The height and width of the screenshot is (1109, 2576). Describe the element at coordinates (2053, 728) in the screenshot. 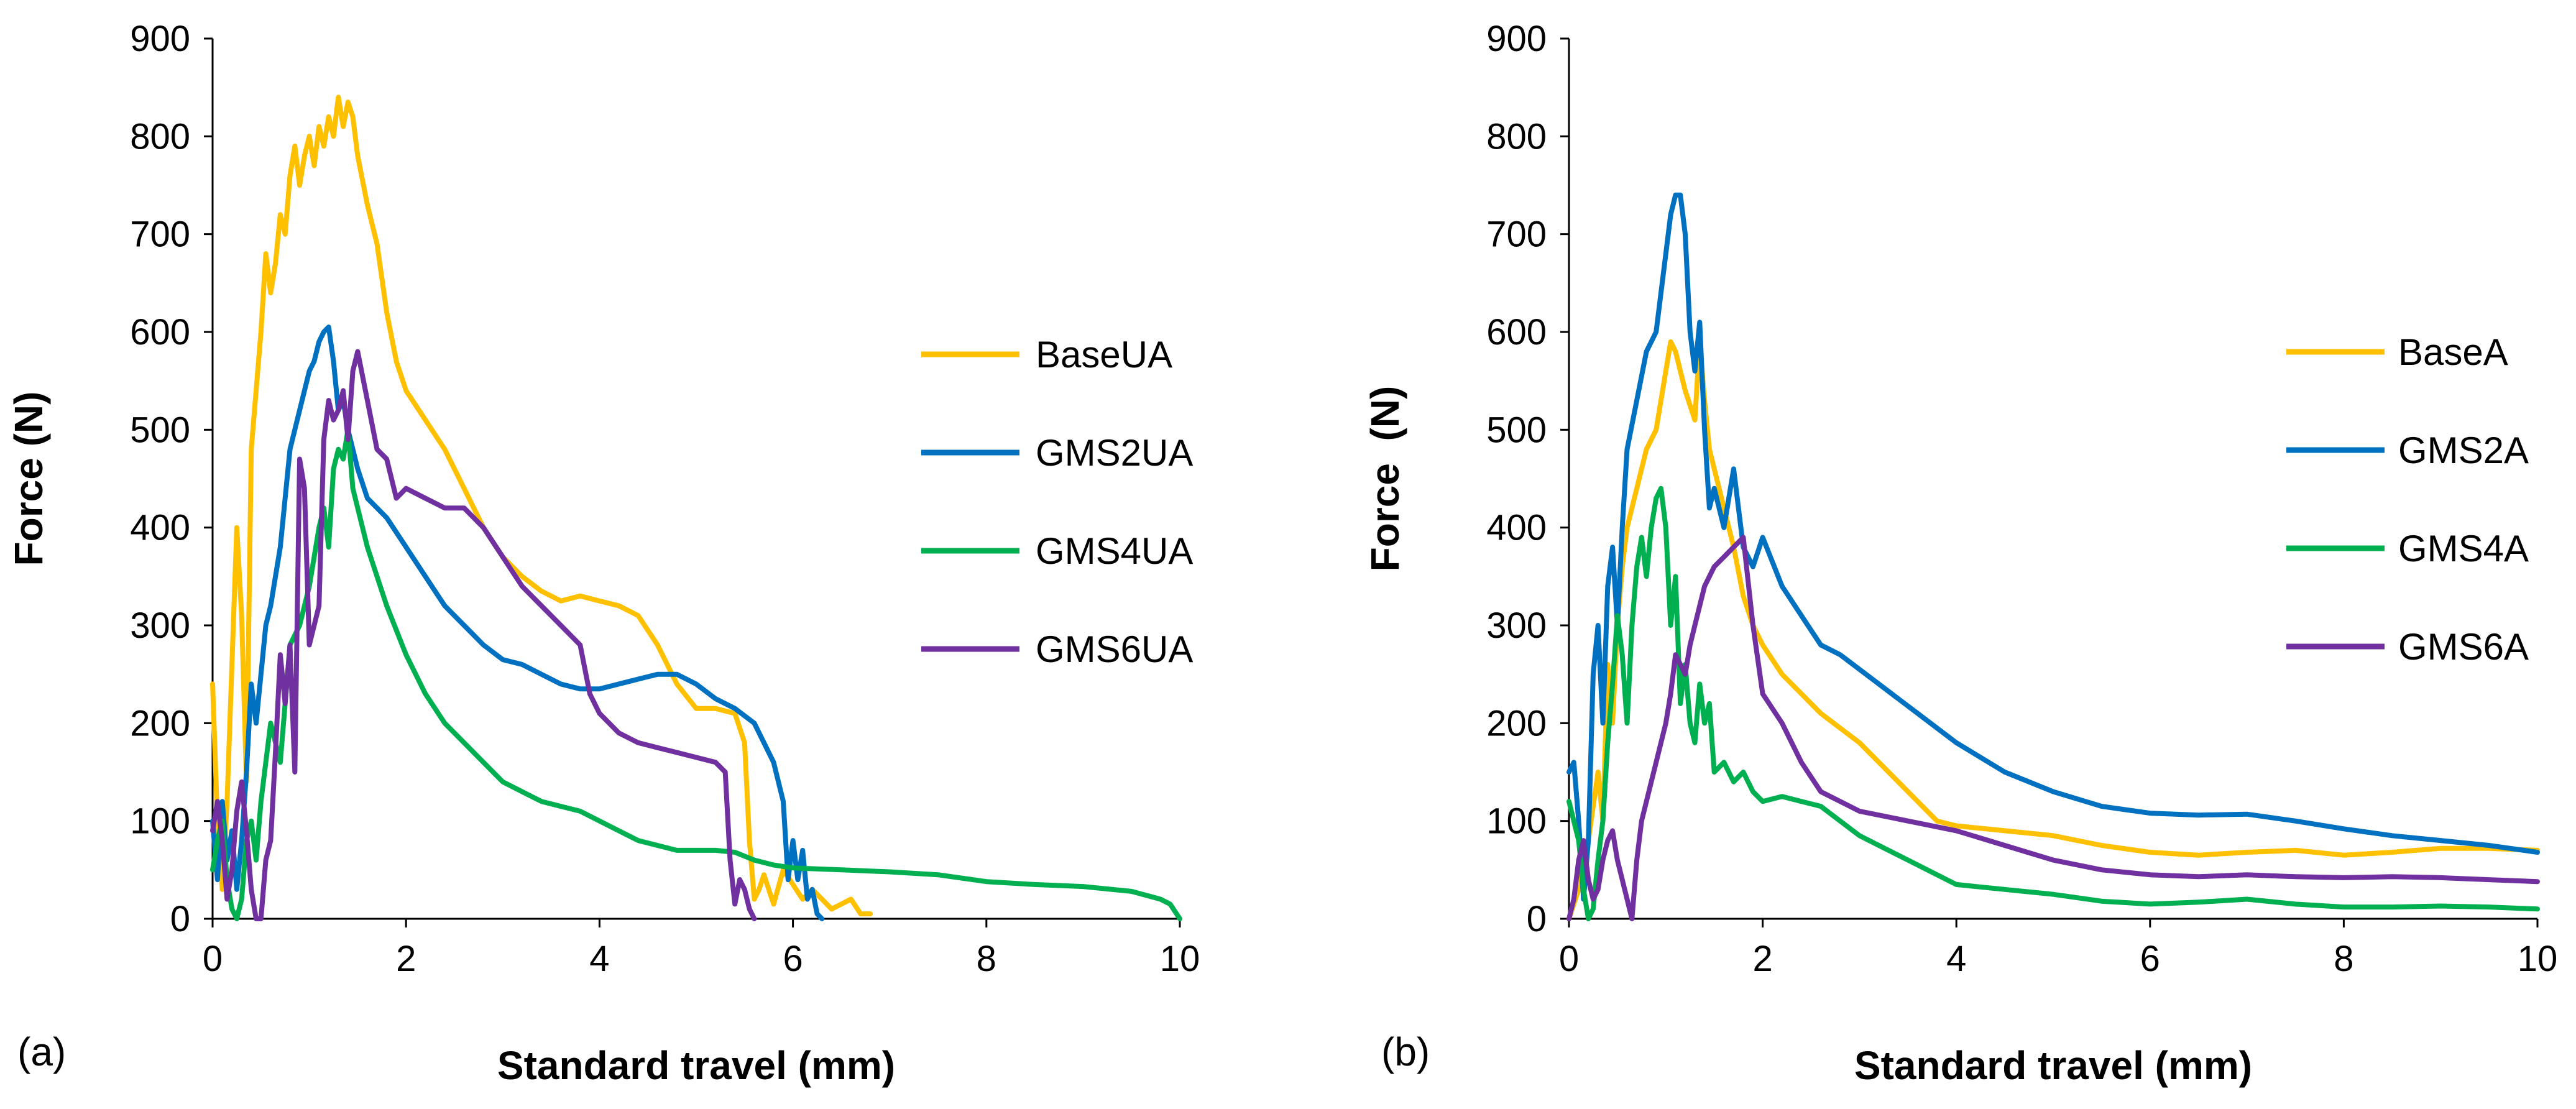

I see `series-line-gms6a` at that location.